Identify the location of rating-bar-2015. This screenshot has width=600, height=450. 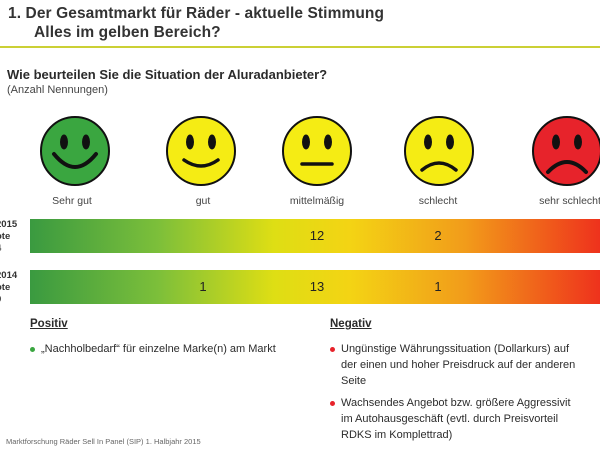
(315, 236).